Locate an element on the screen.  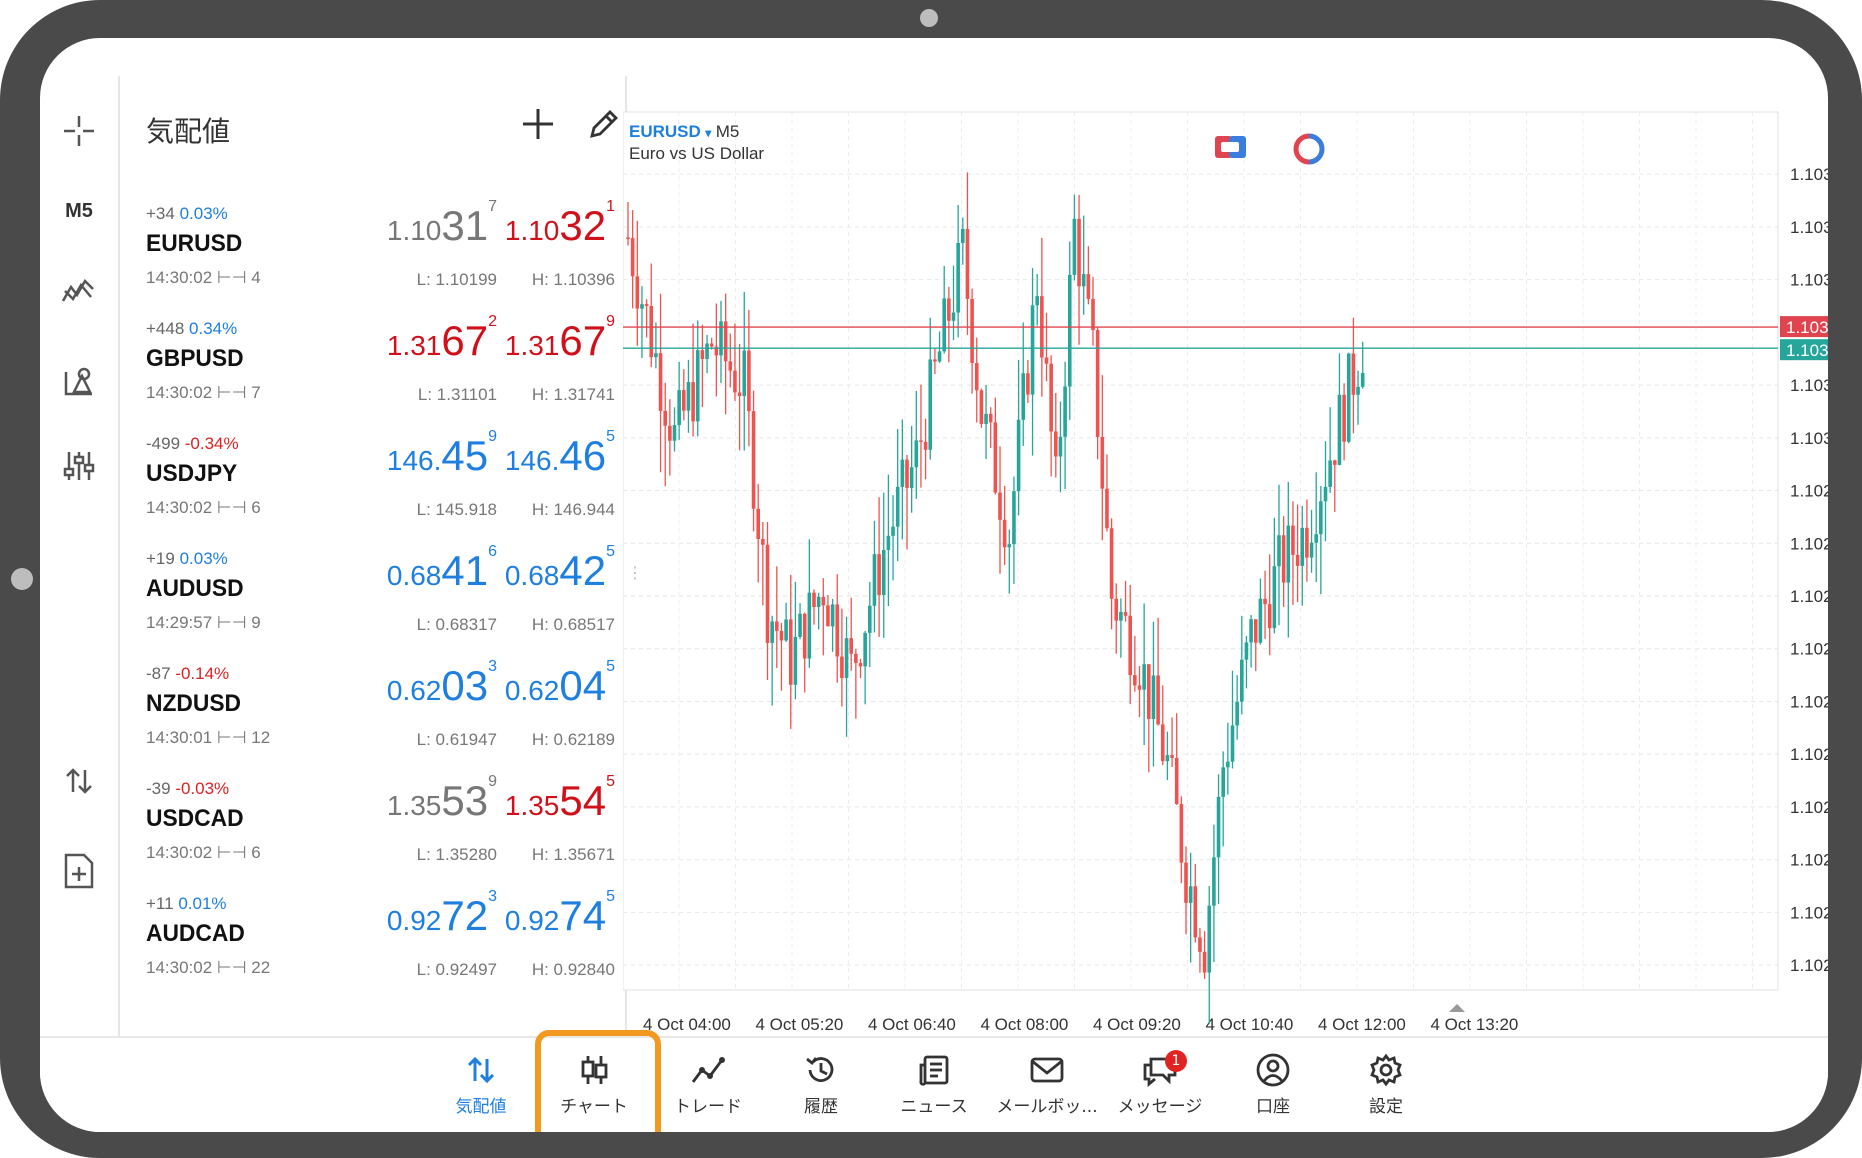
bid-price-big: 67 is located at coordinates (465, 340).